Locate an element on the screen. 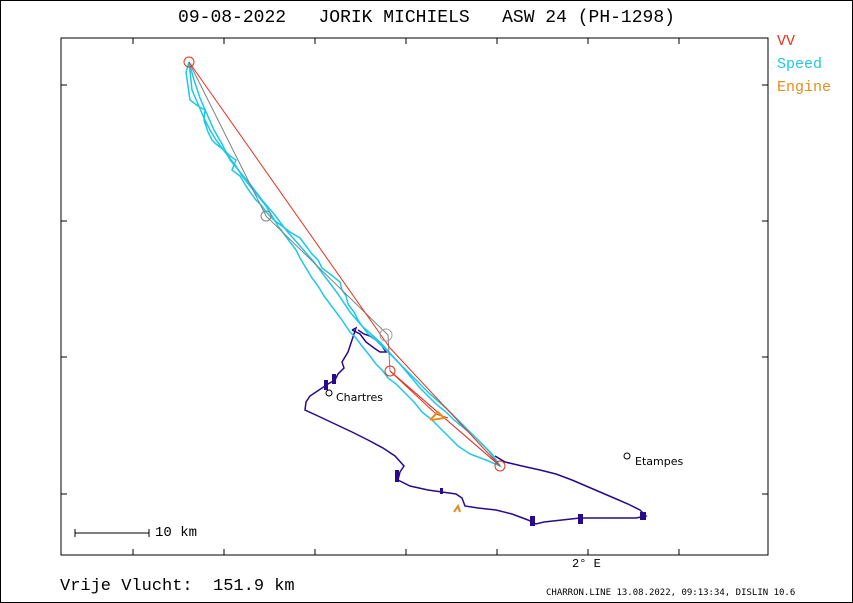 Image resolution: width=853 pixels, height=603 pixels. etampes-marker is located at coordinates (627, 456).